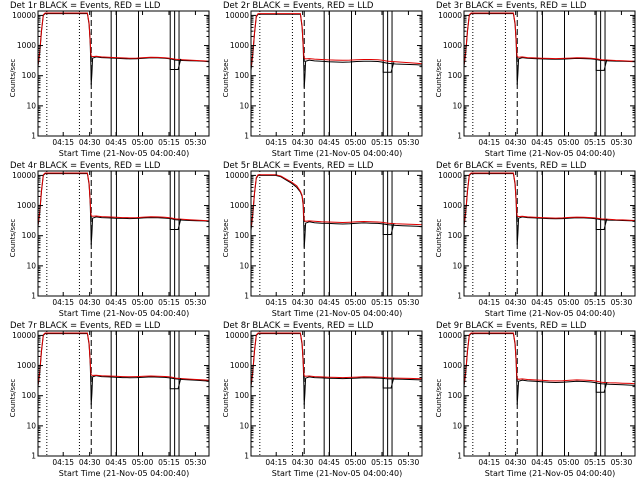  Describe the element at coordinates (511, 166) in the screenshot. I see `panel-title: Det 6r BLACK = Events, RED = LLD` at that location.